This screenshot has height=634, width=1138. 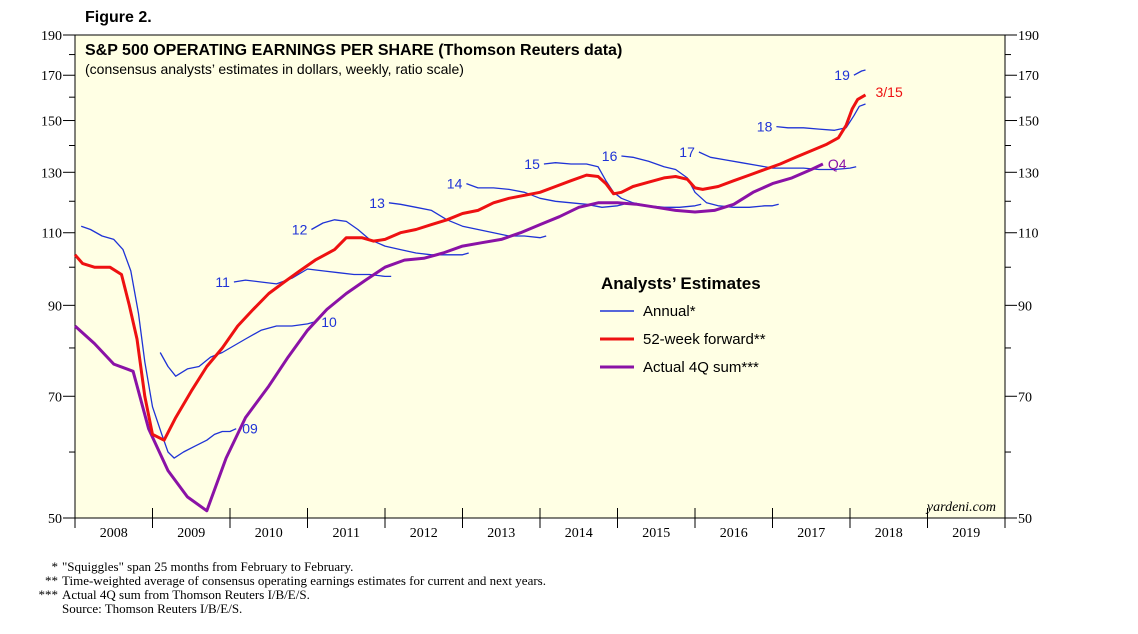 I want to click on y-tick-label-left: 170, so click(x=51, y=76).